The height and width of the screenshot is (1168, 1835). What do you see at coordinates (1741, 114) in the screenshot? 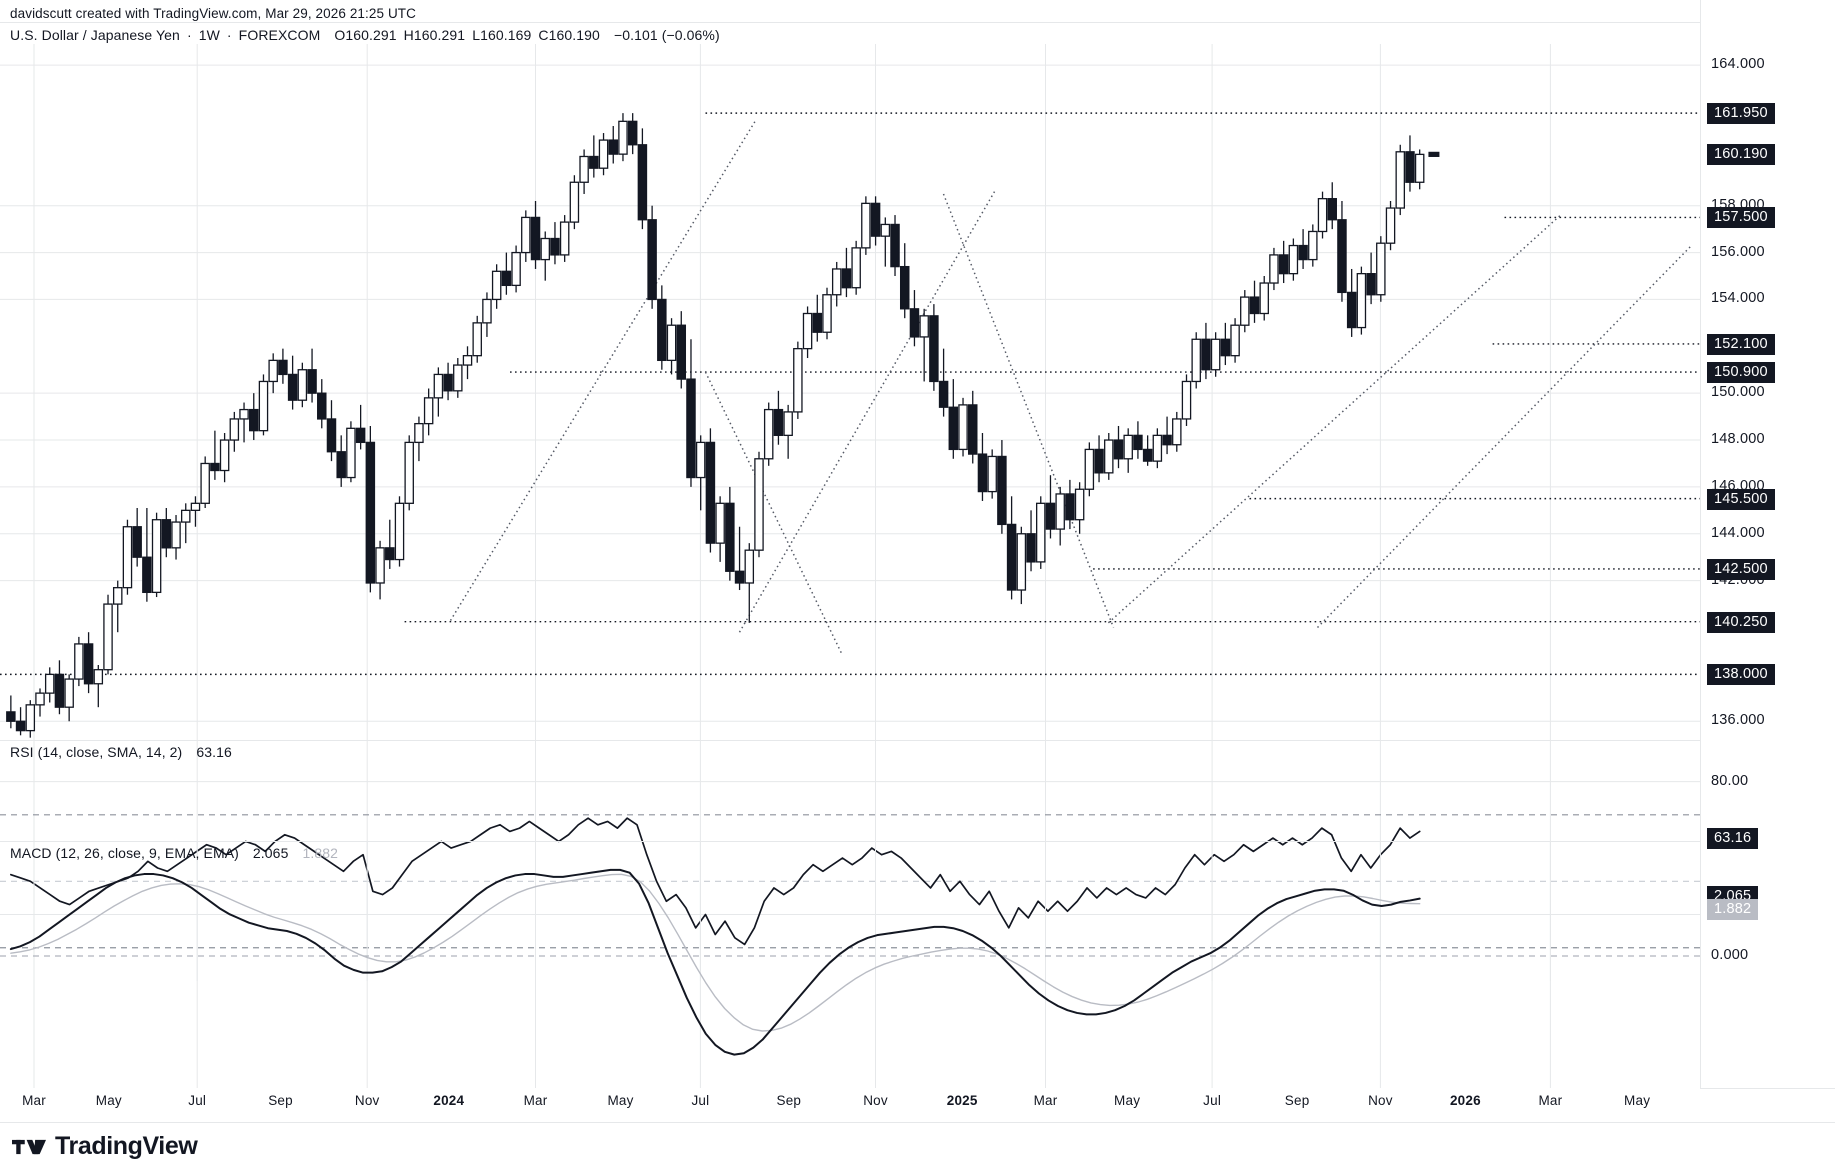
I see `price-level-badge: 161.950` at bounding box center [1741, 114].